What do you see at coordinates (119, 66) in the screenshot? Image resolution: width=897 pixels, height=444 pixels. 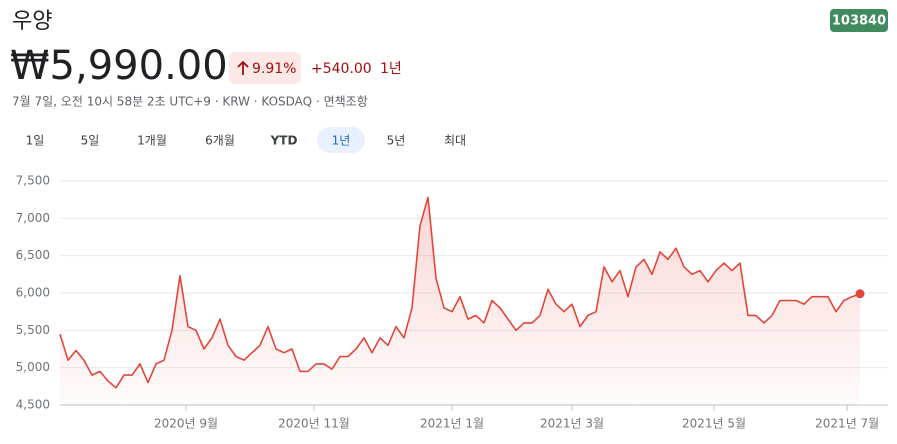 I see `price: ₩5,990.00` at bounding box center [119, 66].